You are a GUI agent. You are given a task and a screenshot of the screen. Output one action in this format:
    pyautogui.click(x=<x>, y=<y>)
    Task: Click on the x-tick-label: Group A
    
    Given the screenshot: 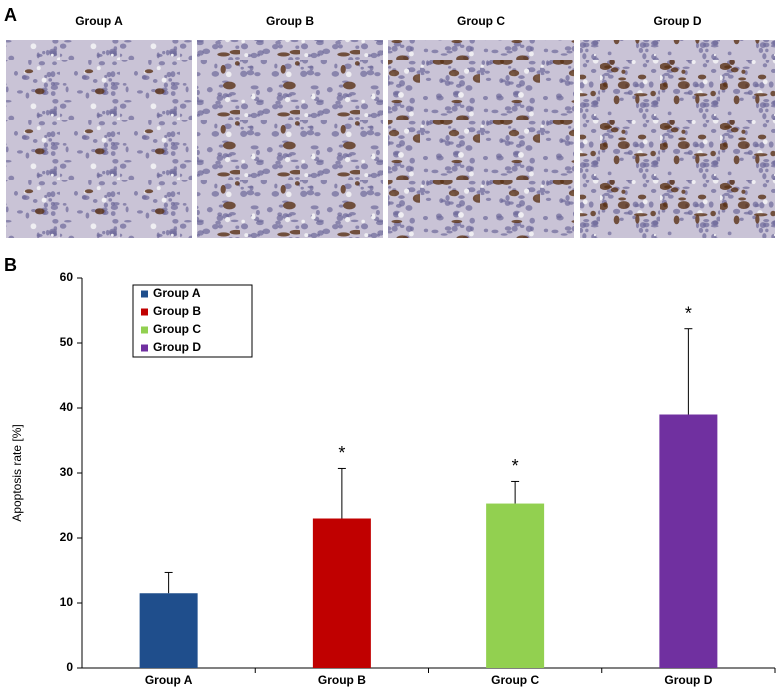 What is the action you would take?
    pyautogui.click(x=169, y=680)
    